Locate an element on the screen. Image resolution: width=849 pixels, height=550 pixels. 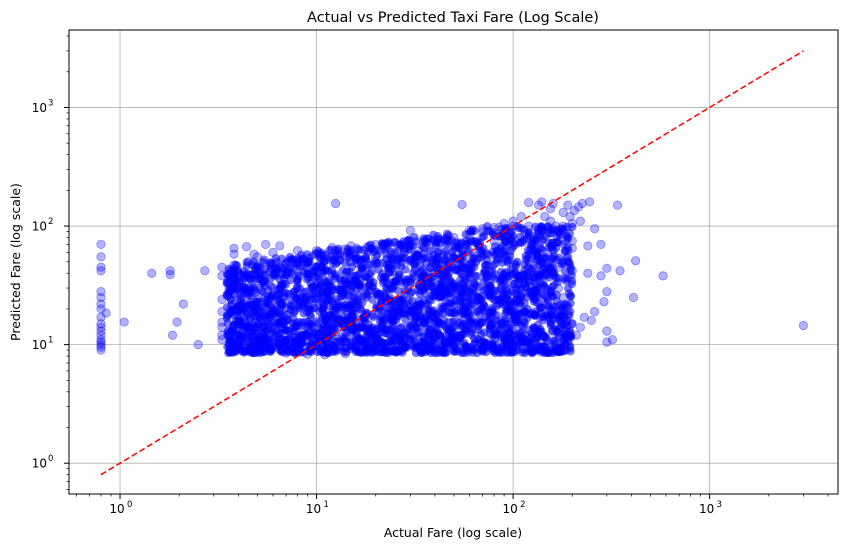
x-axis: 10 0 10 1 10 2 10 3 is located at coordinates (452, 505).